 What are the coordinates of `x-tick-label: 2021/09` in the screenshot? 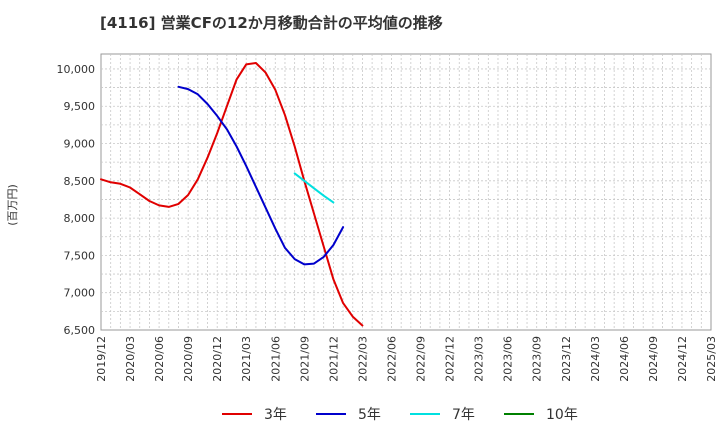 It's located at (304, 359).